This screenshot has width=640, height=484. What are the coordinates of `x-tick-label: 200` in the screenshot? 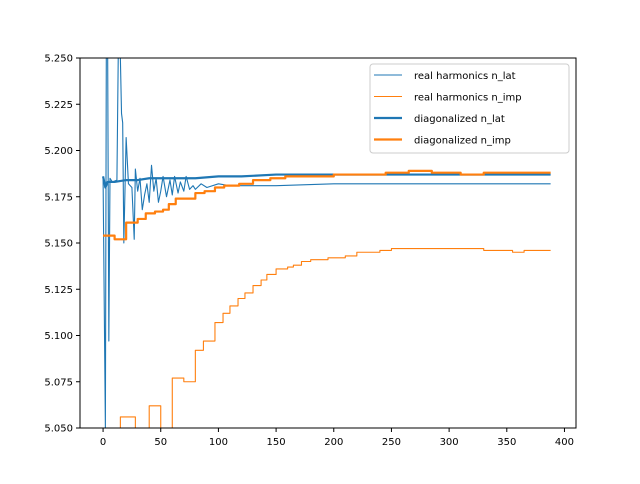 It's located at (333, 442).